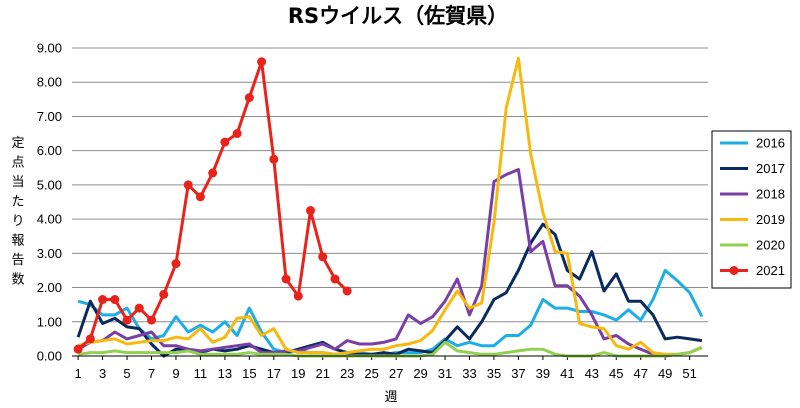  Describe the element at coordinates (201, 373) in the screenshot. I see `x-tick-label: 11` at that location.